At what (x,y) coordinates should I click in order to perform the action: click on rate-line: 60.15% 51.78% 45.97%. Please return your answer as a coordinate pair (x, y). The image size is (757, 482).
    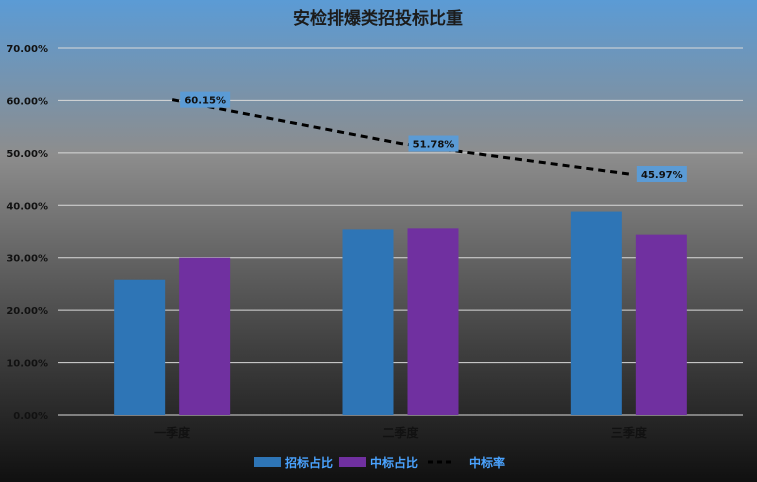
    Looking at the image, I should click on (429, 136).